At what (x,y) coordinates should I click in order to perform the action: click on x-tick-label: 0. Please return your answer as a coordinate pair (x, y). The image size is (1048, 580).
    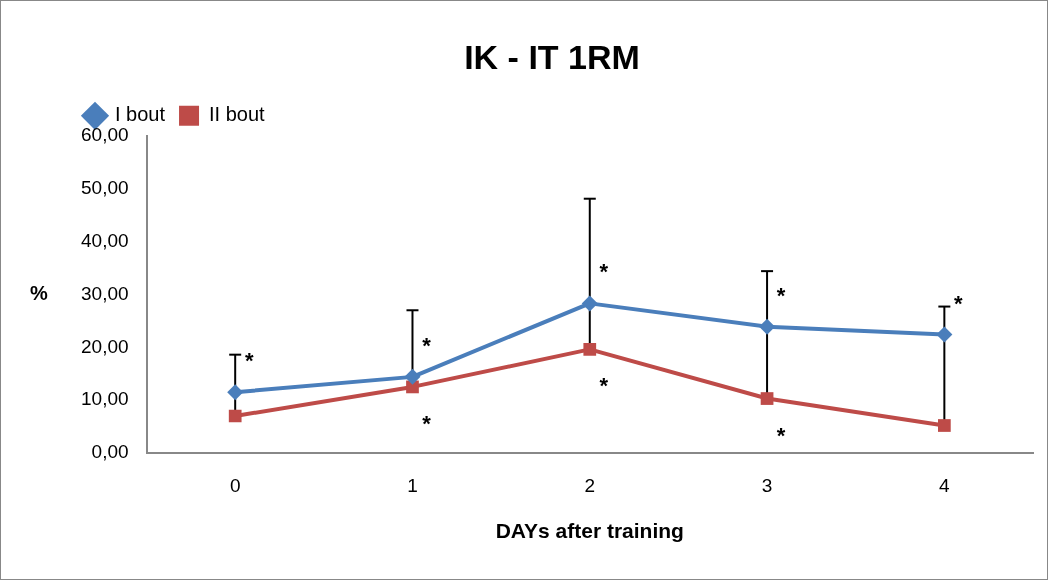
    Looking at the image, I should click on (235, 485).